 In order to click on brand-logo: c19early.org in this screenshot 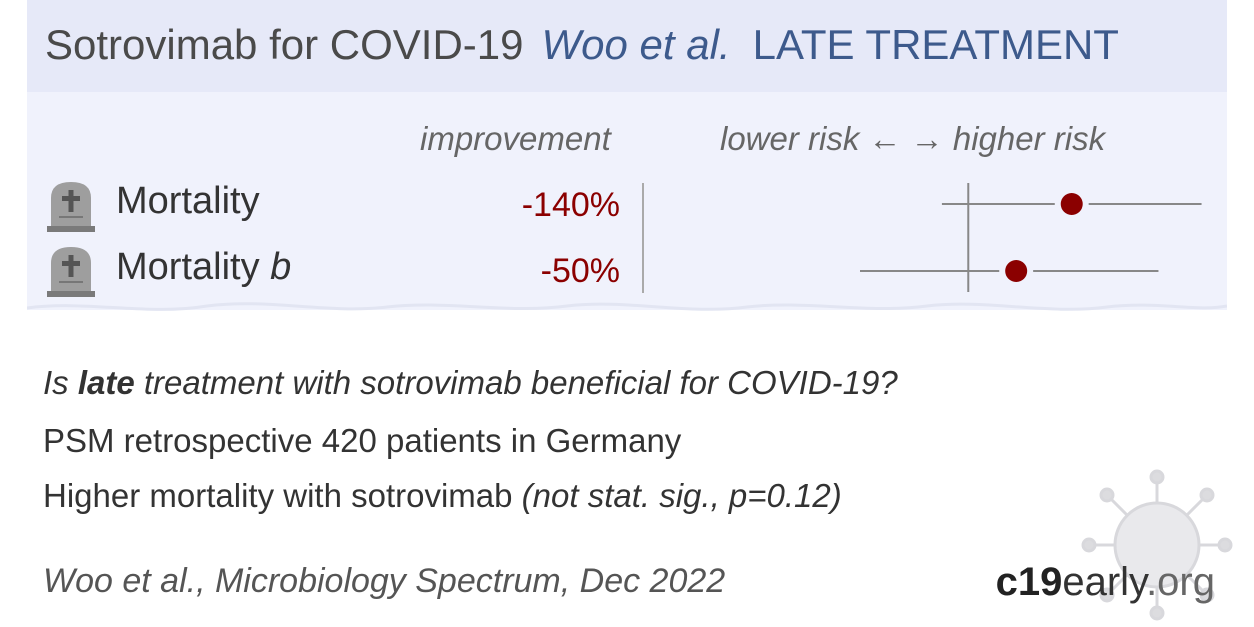, I will do `click(1105, 582)`.